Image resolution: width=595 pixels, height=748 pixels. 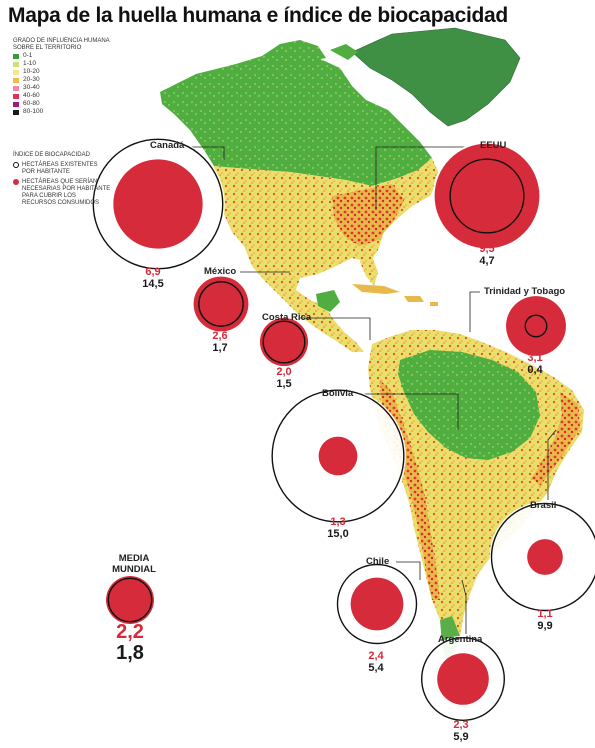 I want to click on legend-label: 30-40, so click(x=31, y=87).